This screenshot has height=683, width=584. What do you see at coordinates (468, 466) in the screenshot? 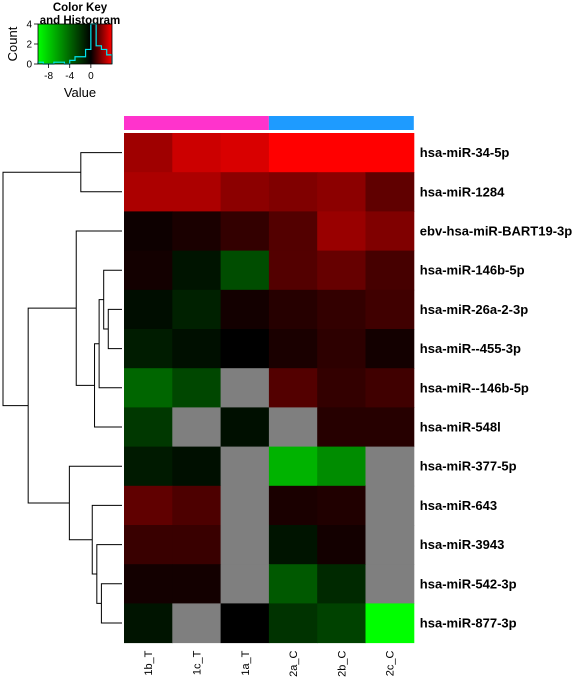
I see `row-label: hsa-miR-377-5p` at bounding box center [468, 466].